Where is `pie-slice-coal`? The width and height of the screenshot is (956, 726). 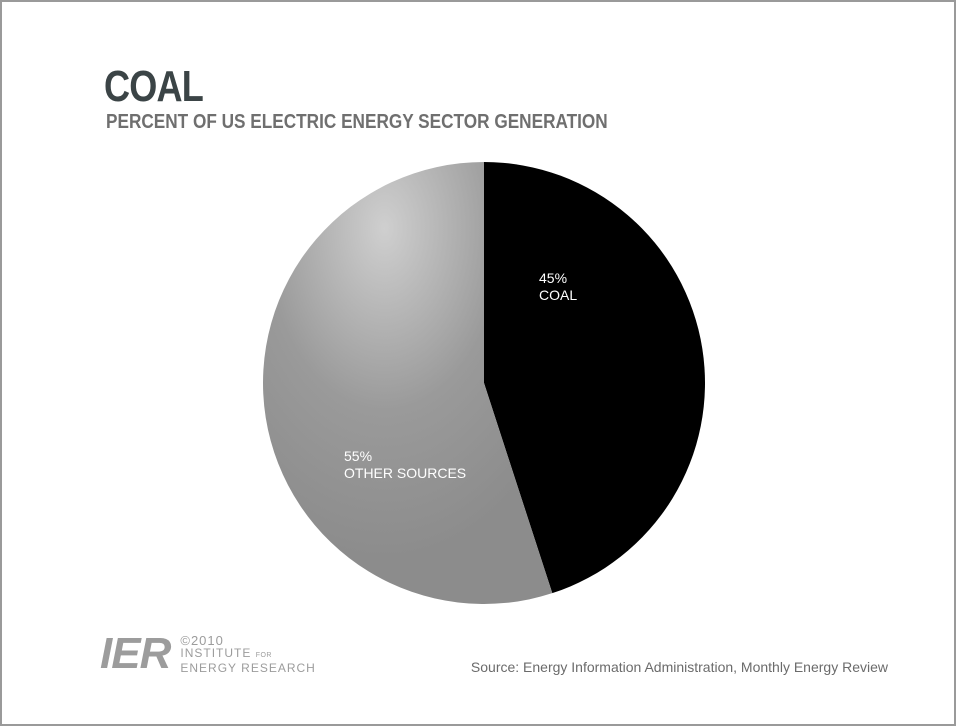
pie-slice-coal is located at coordinates (594, 378).